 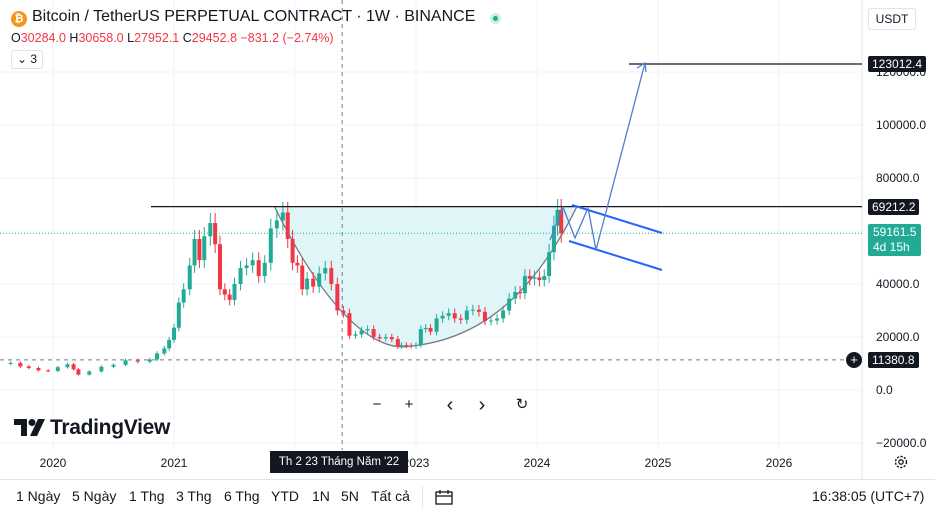 What do you see at coordinates (339, 462) in the screenshot?
I see `crosshair-date-label: Th 2 23 Tháng Năm '22` at bounding box center [339, 462].